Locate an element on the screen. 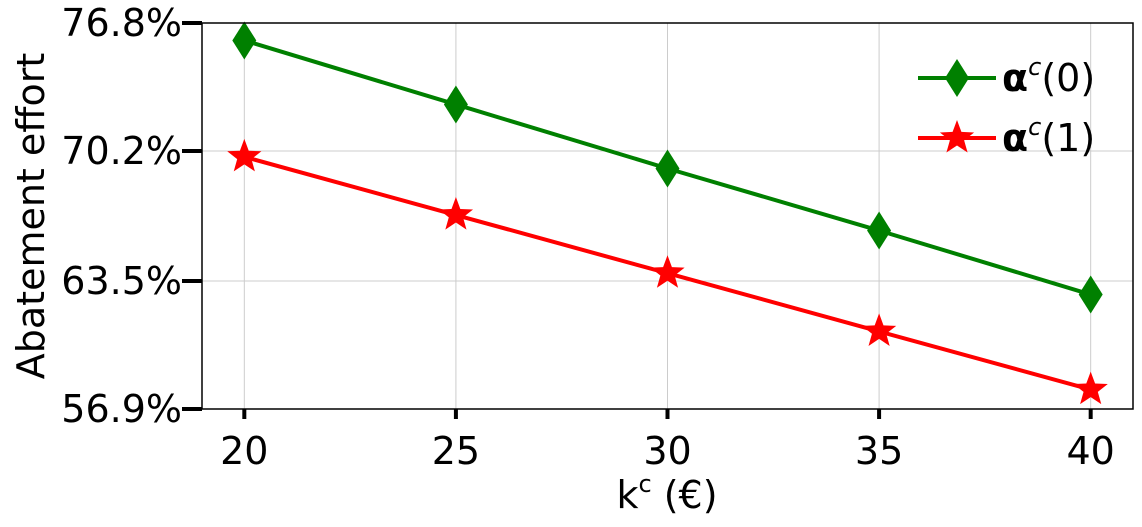 The image size is (1142, 527). x-tick-label: 30 is located at coordinates (667, 451).